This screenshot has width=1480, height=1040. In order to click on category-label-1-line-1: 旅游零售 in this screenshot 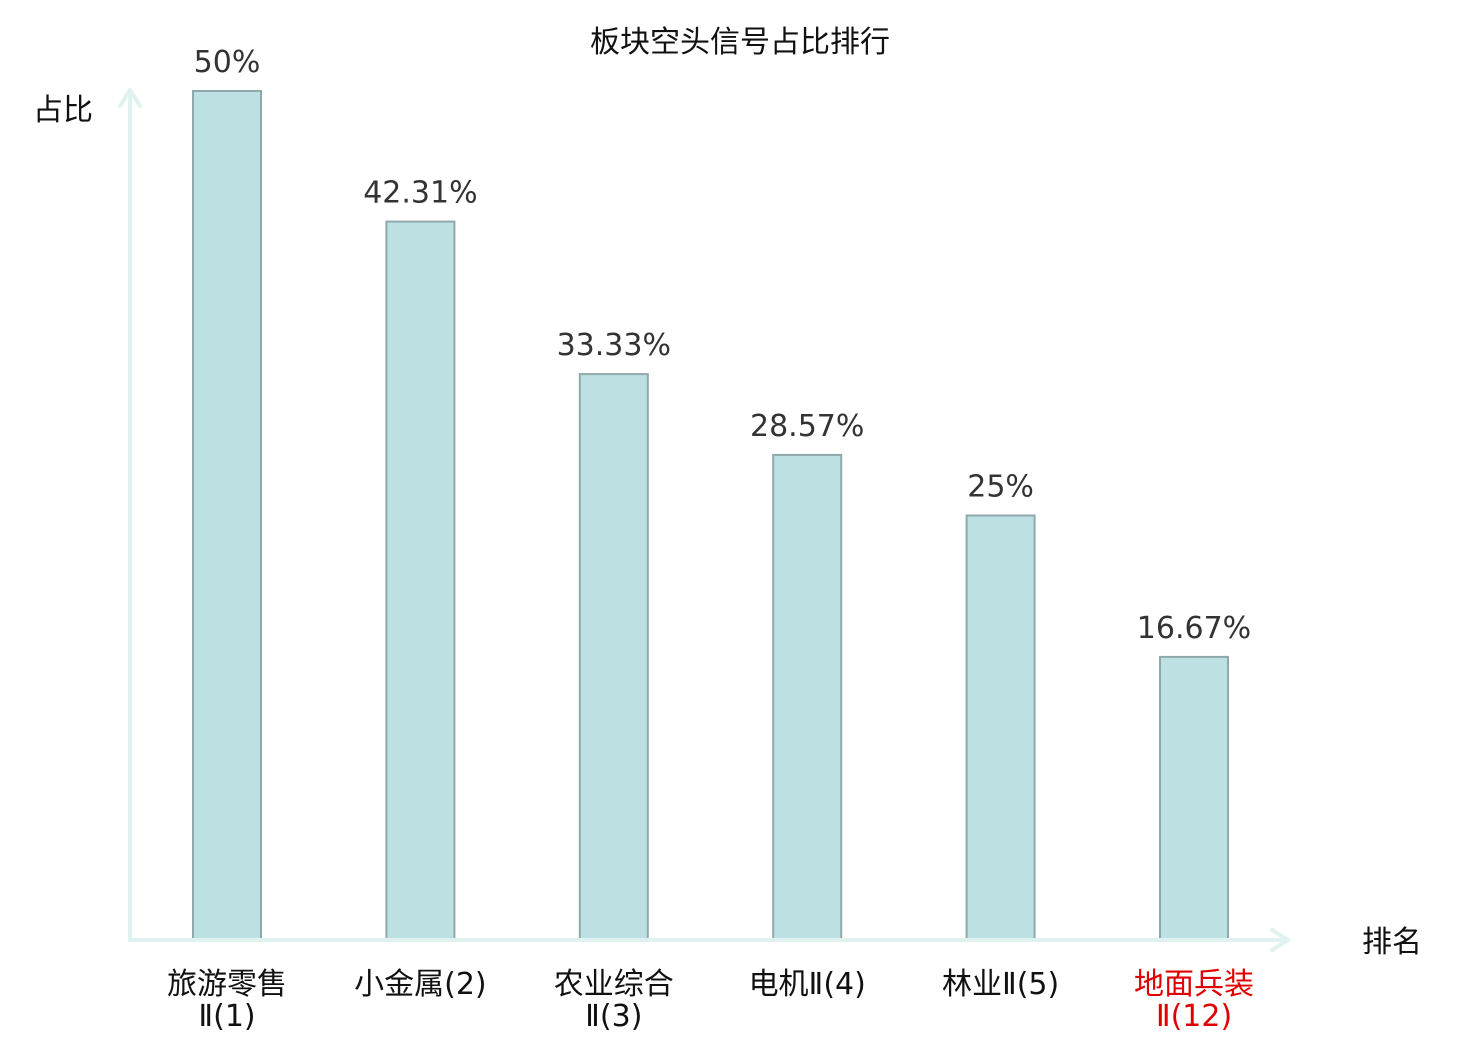, I will do `click(227, 984)`.